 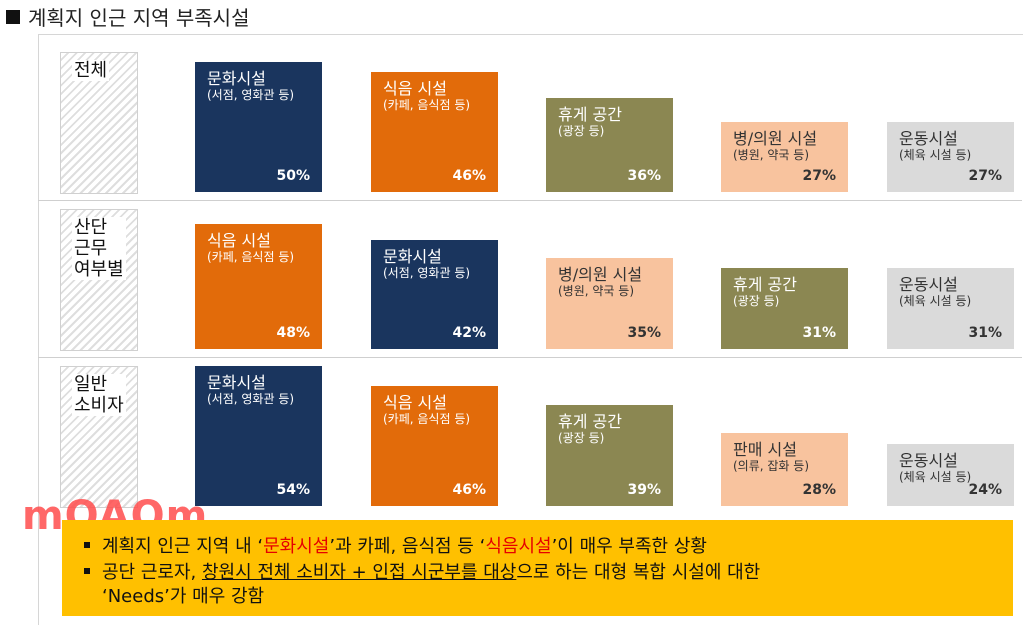 I want to click on bar: 운동시설 (체육 시설 등) 24%, so click(x=950, y=475).